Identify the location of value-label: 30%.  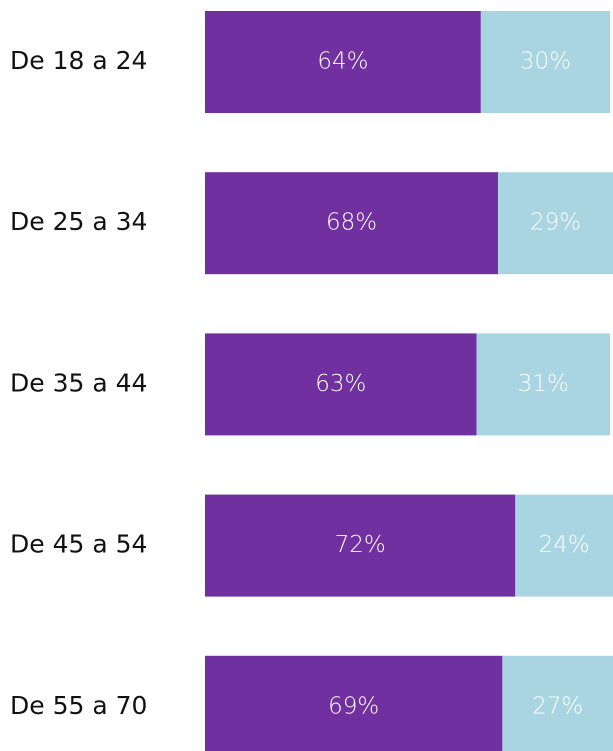
(545, 62).